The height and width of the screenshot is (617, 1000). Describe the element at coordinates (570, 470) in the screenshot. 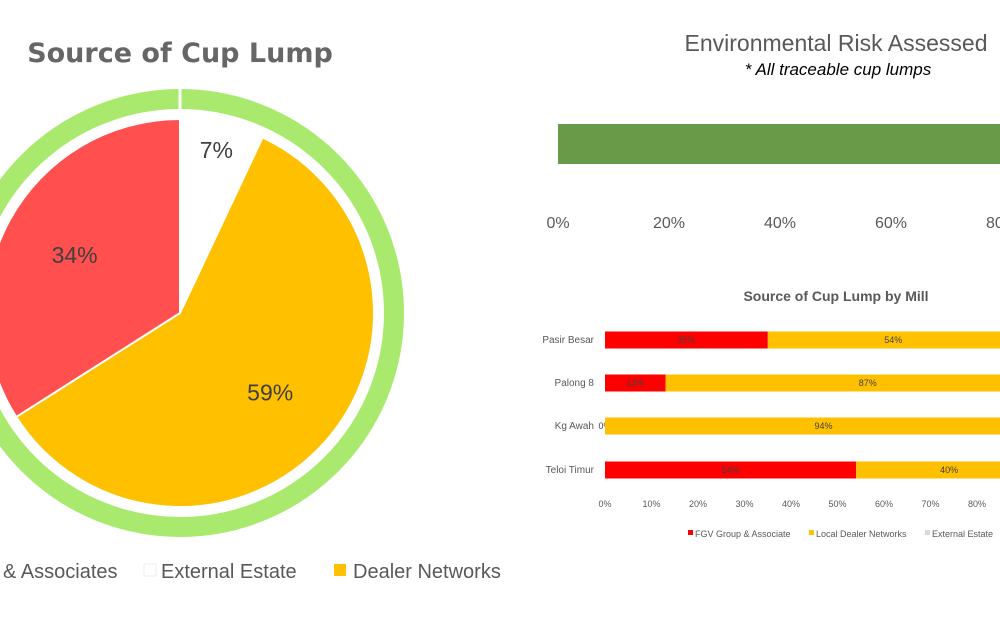

I see `mill-category-label: Teloi Timur` at that location.